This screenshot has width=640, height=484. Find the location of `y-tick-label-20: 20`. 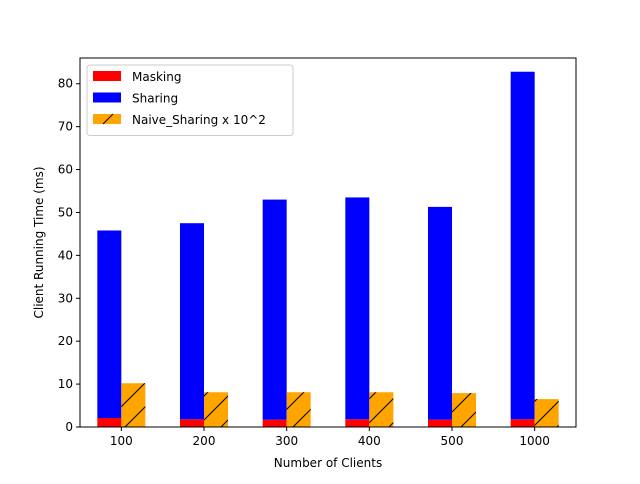

y-tick-label-20: 20 is located at coordinates (65, 341).